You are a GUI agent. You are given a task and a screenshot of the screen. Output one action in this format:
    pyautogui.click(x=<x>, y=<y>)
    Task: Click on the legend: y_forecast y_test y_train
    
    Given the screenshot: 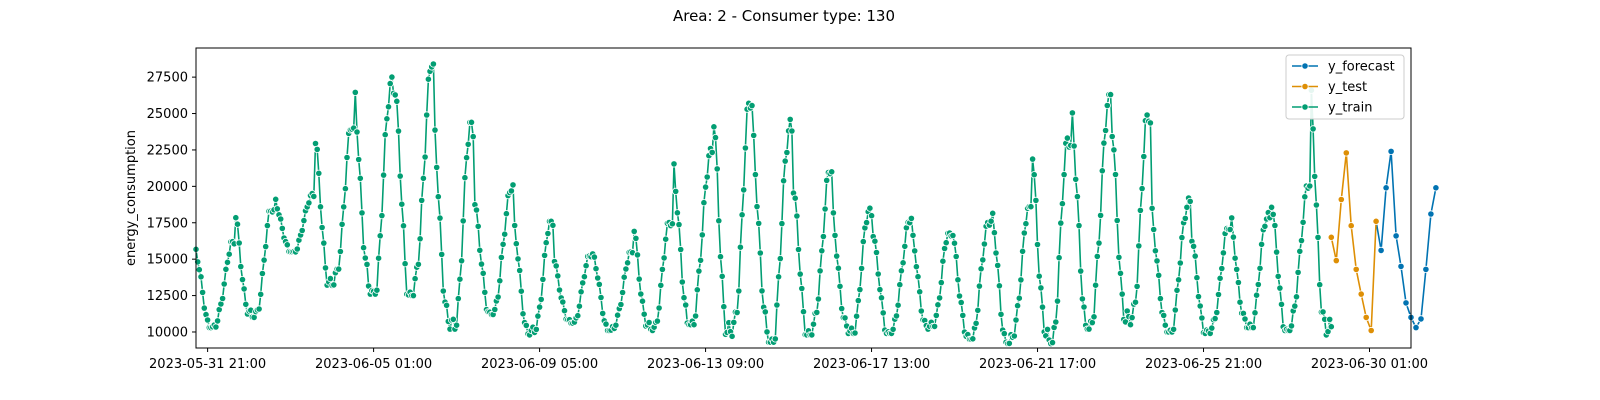 What is the action you would take?
    pyautogui.click(x=1345, y=87)
    